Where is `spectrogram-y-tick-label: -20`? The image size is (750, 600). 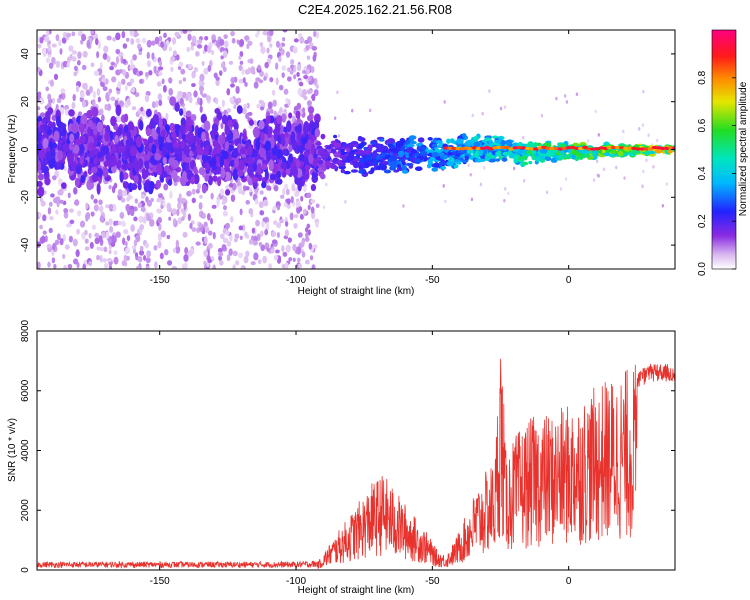
spectrogram-y-tick-label: -20 is located at coordinates (25, 197).